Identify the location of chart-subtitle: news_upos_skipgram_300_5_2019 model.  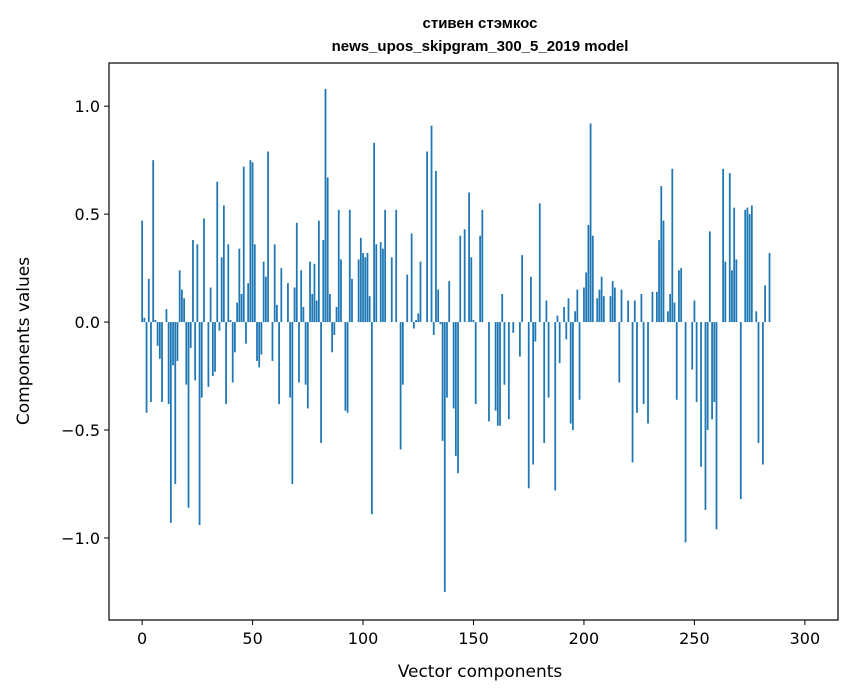
(480, 46).